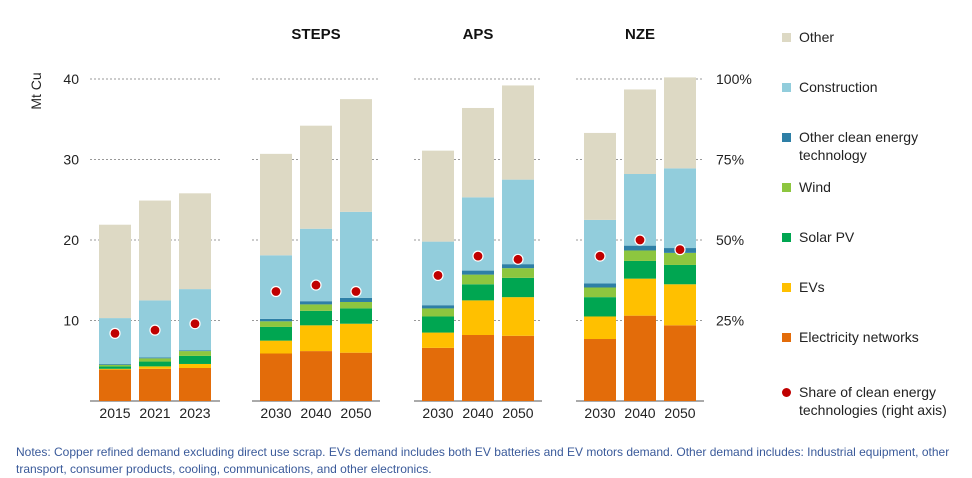 The height and width of the screenshot is (478, 972). Describe the element at coordinates (806, 187) in the screenshot. I see `legend-item: Wind` at that location.